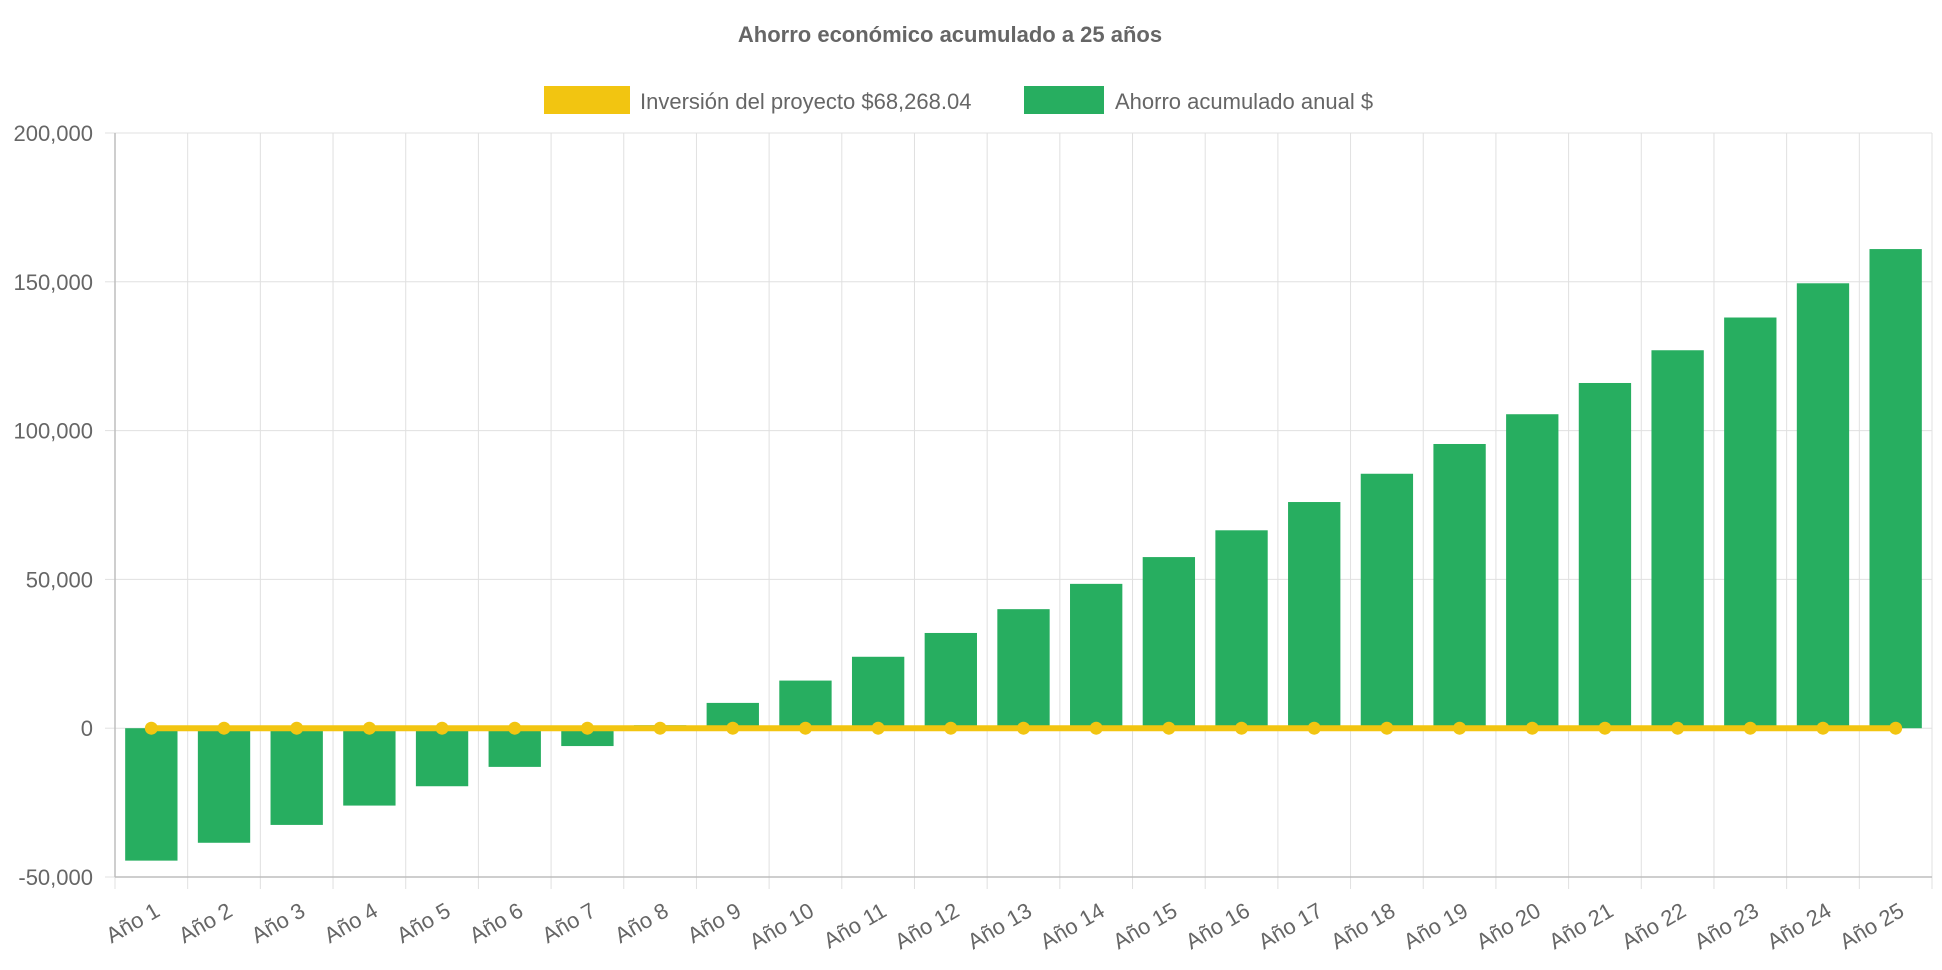 This screenshot has width=1942, height=970. What do you see at coordinates (1871, 926) in the screenshot?
I see `x-tick-label: Año 25` at bounding box center [1871, 926].